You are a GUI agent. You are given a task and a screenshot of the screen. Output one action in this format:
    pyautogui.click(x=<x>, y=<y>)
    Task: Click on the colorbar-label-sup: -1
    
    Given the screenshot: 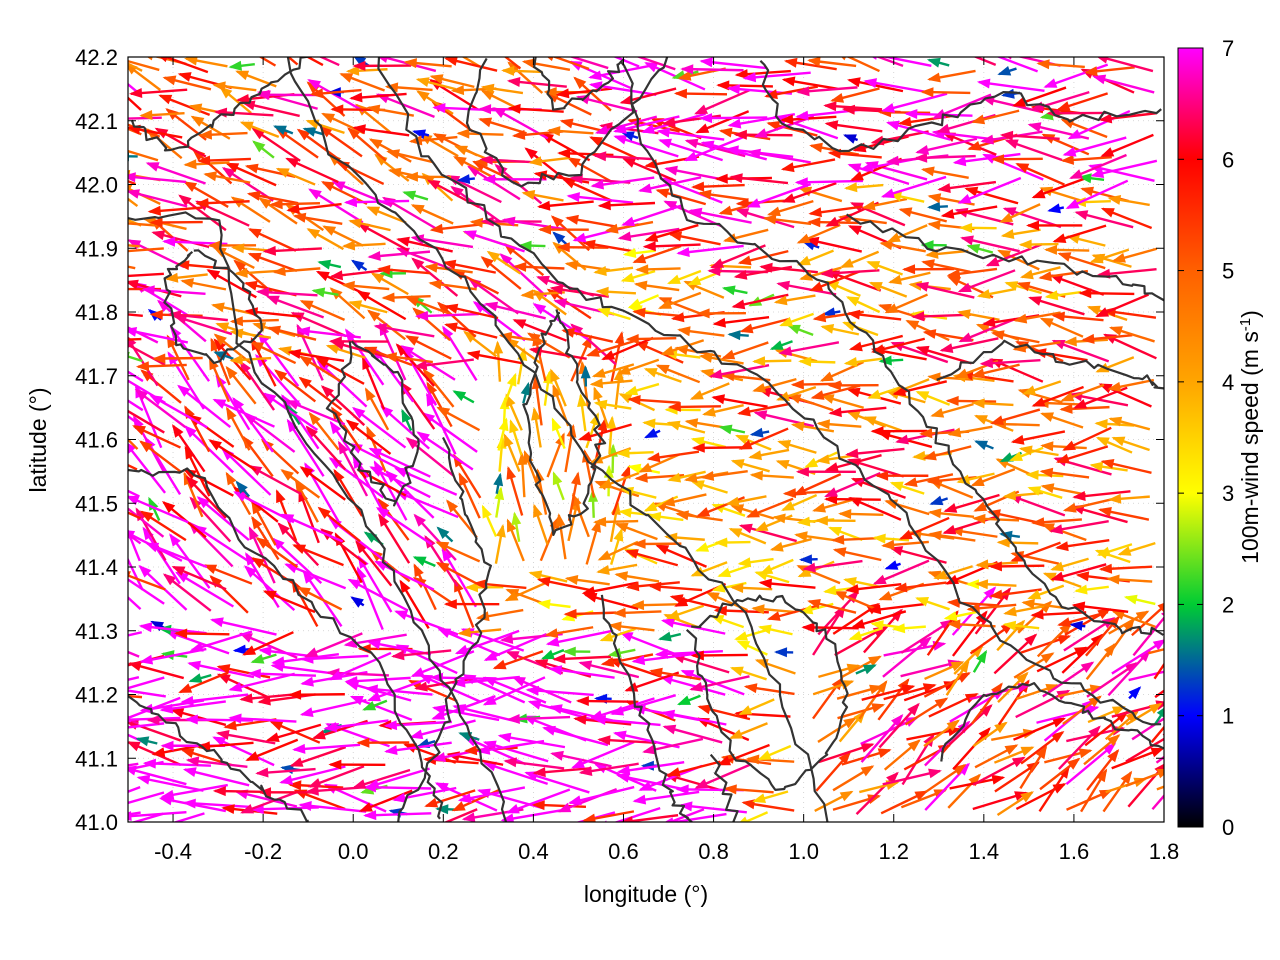 What is the action you would take?
    pyautogui.click(x=1245, y=324)
    